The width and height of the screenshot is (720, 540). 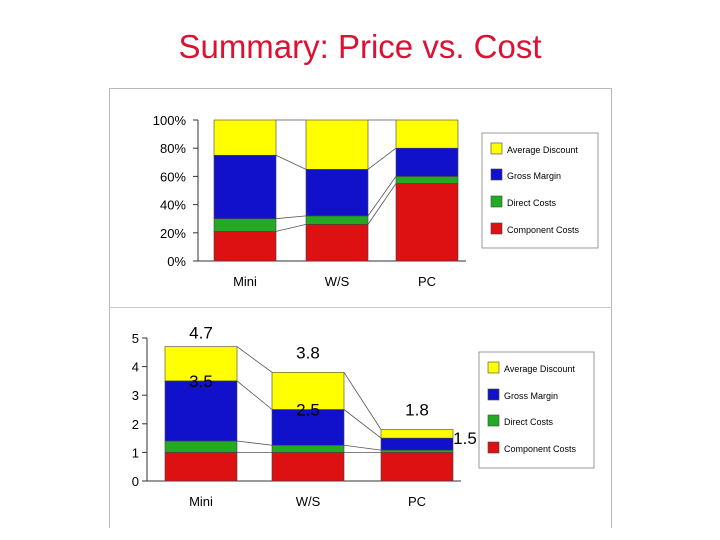 I want to click on data-label: 1.8, so click(x=417, y=410).